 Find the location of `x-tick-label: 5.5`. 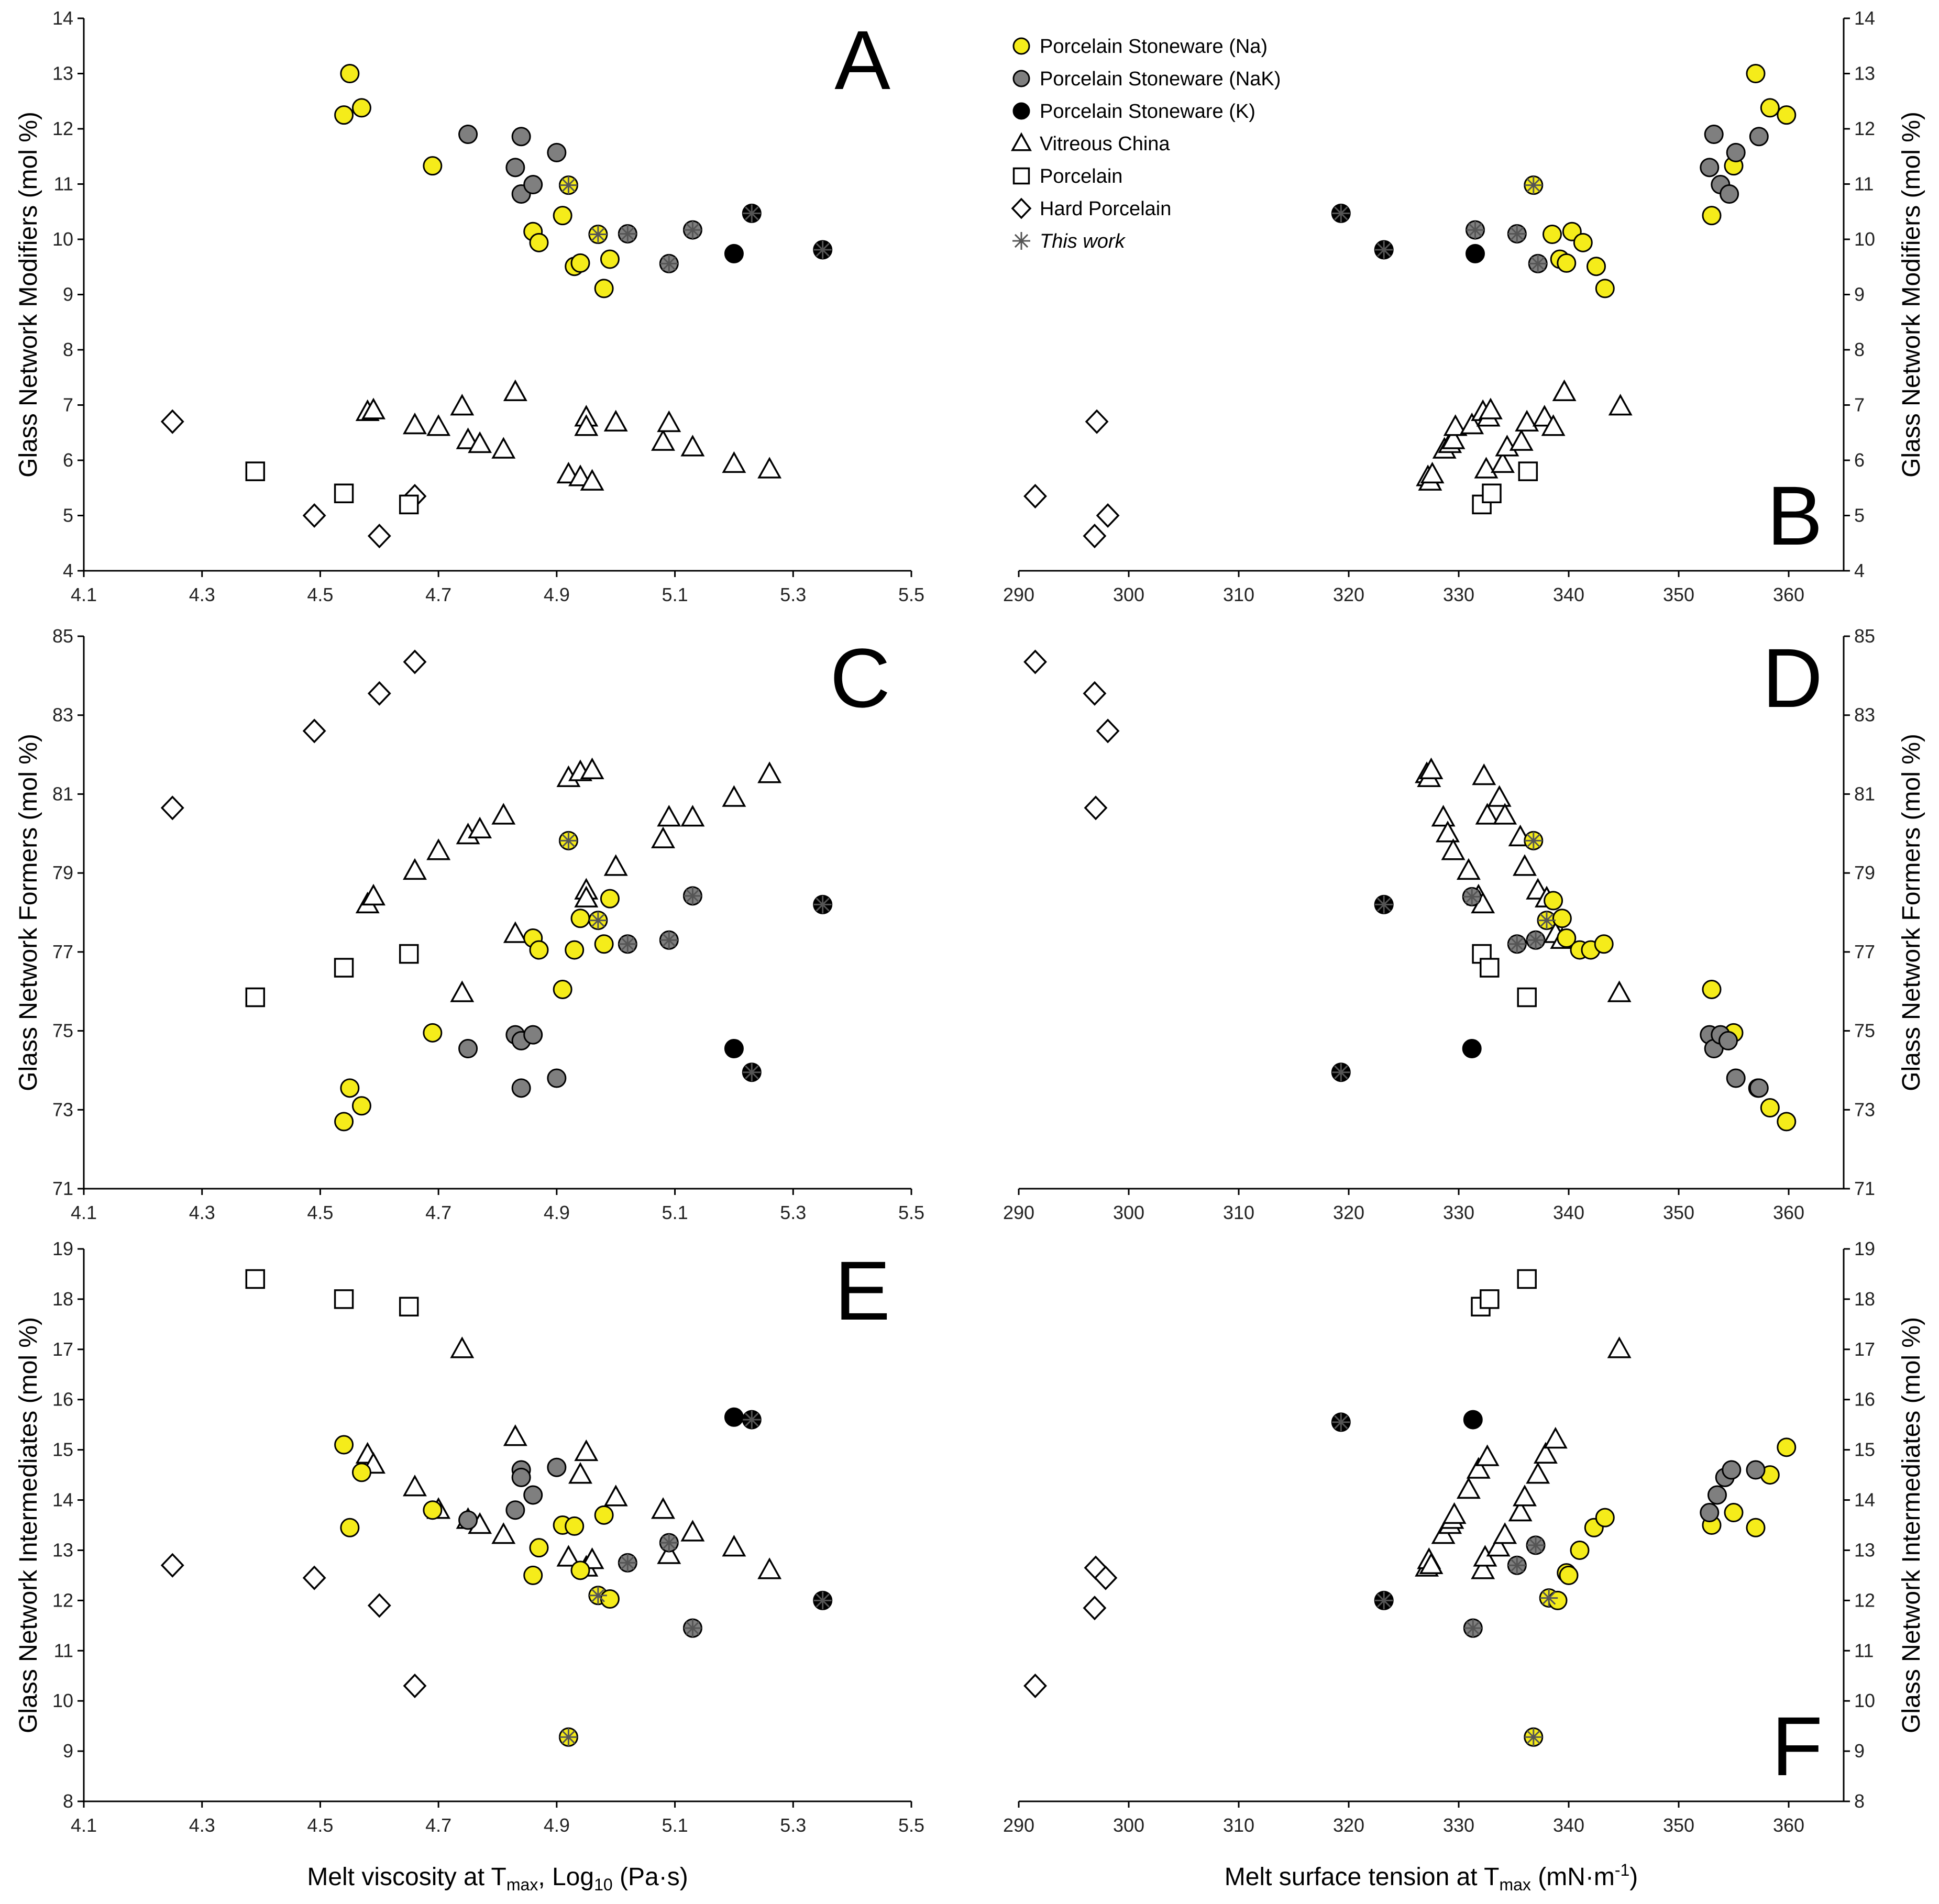

x-tick-label: 5.5 is located at coordinates (911, 595).